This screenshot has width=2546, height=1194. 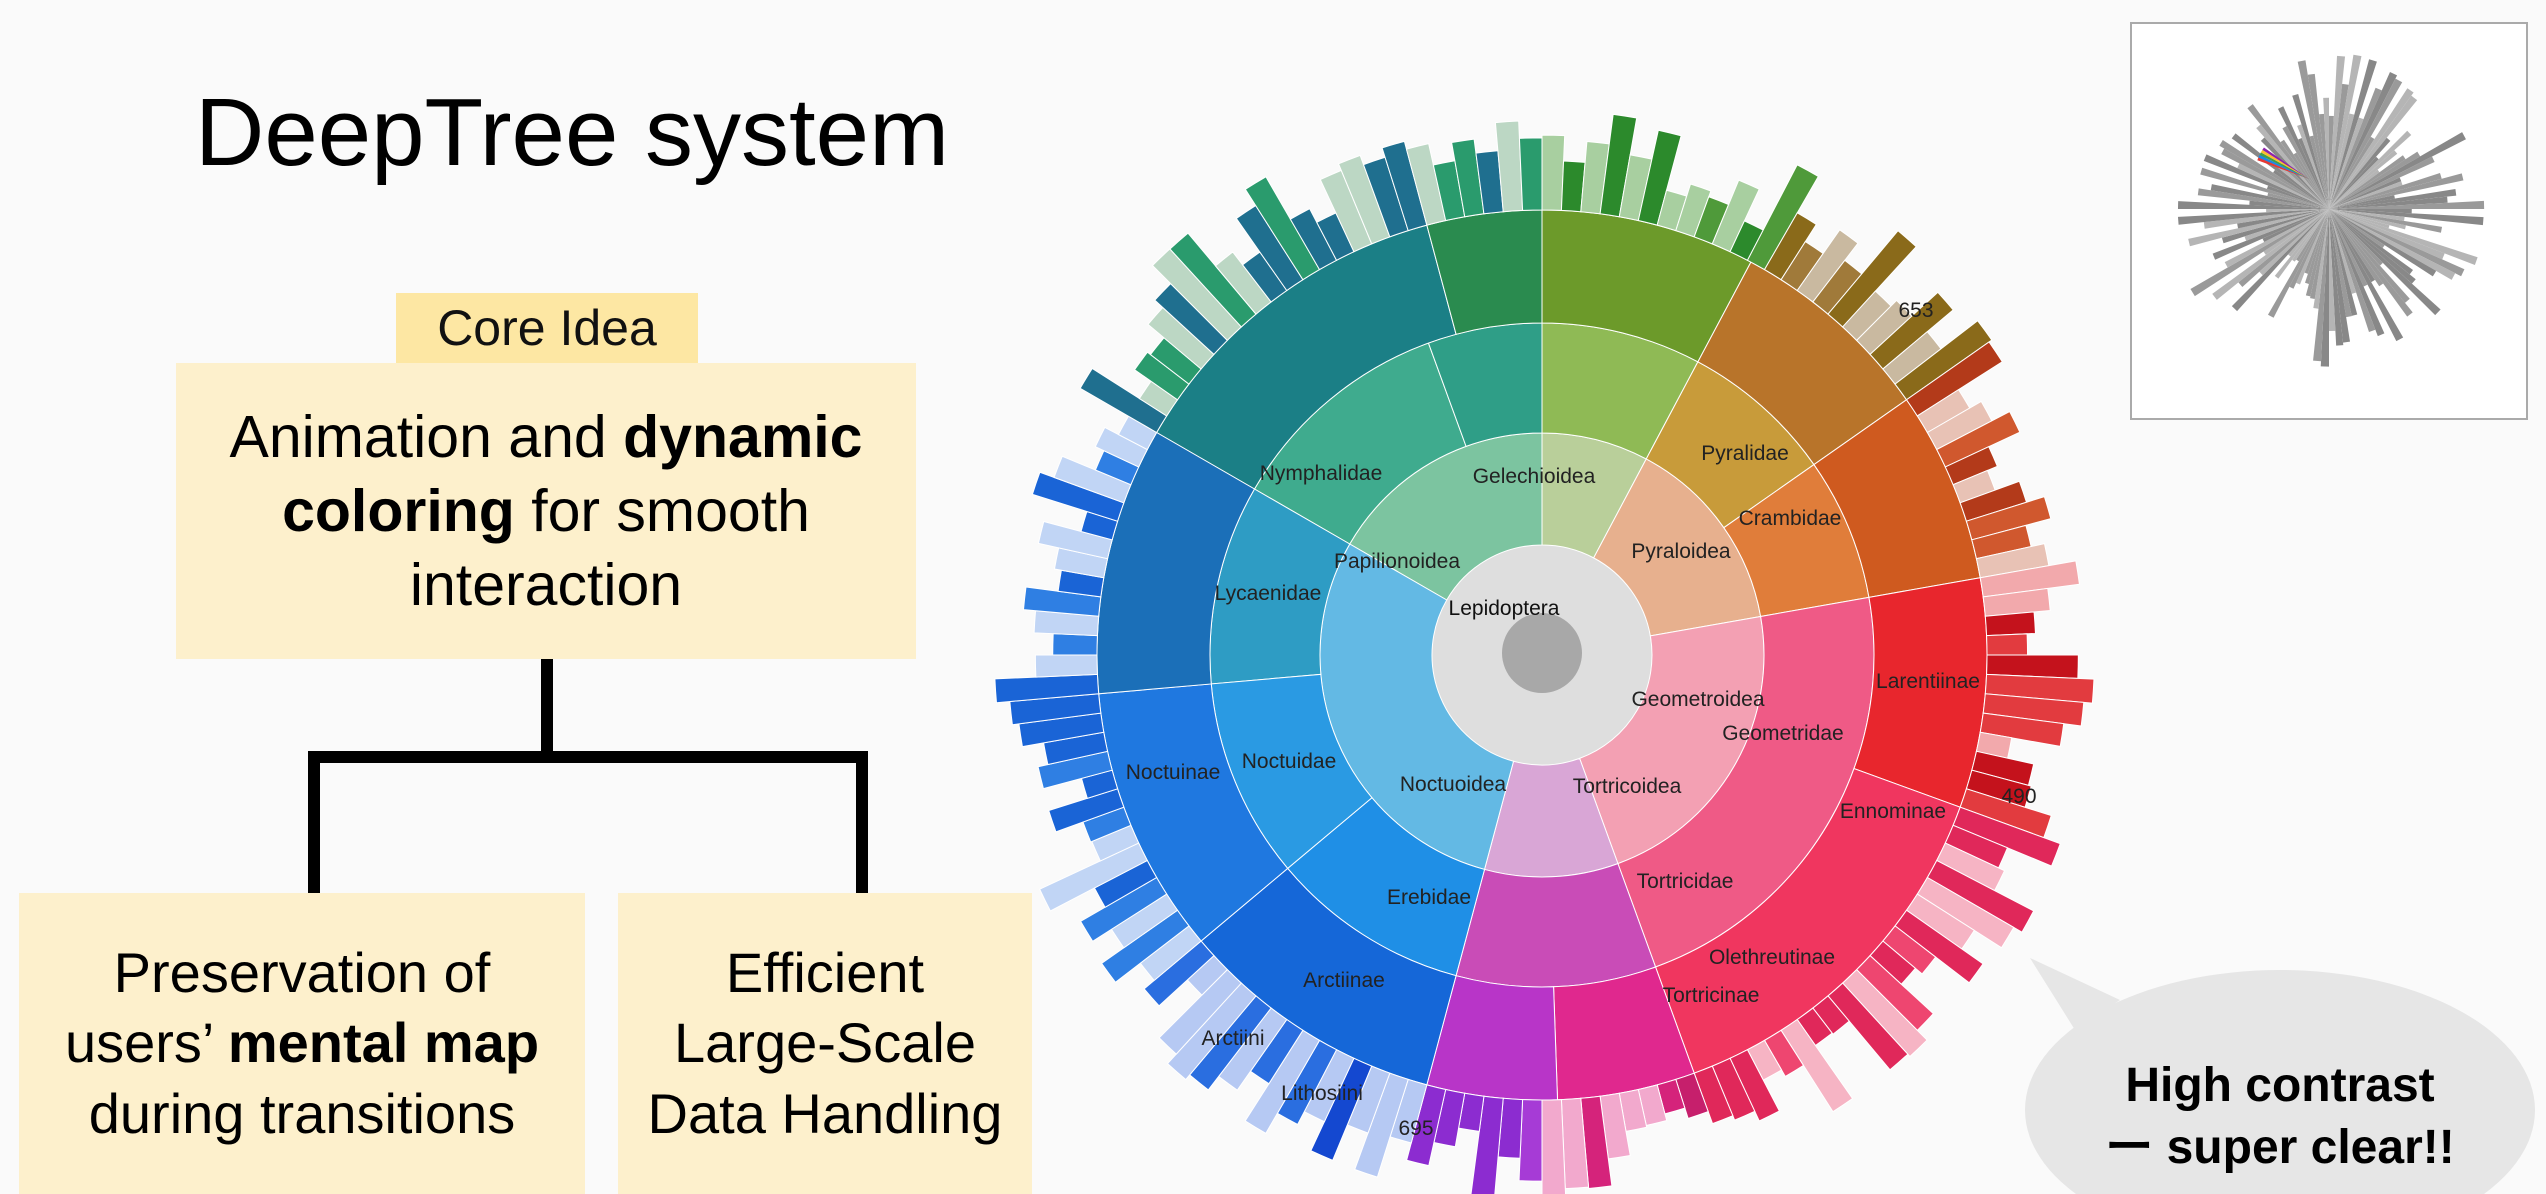 What do you see at coordinates (2280, 1148) in the screenshot?
I see `bubble-line-2: ー super clear!!` at bounding box center [2280, 1148].